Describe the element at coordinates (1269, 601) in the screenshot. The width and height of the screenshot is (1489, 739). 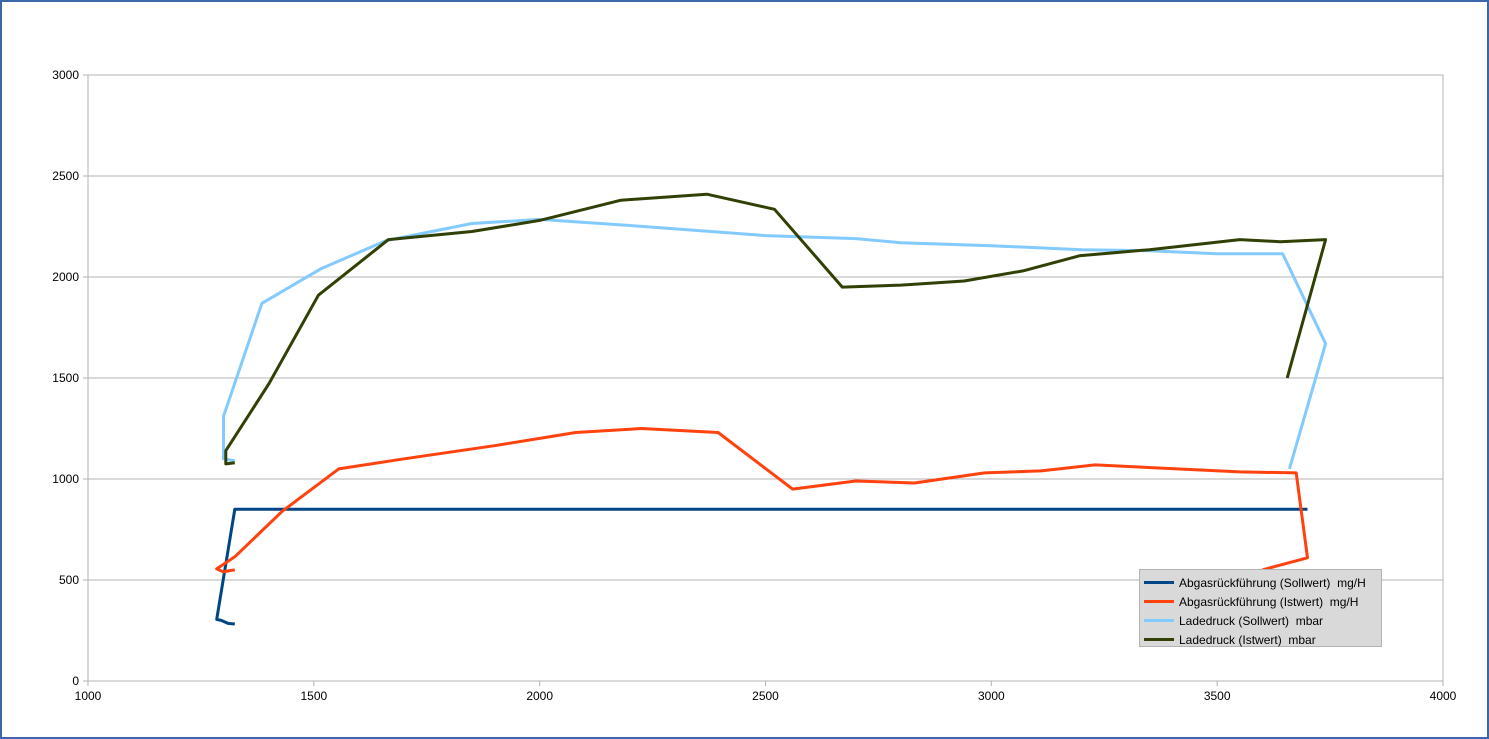
I see `legend-label: Abgasrückführung (Istwert) mg/H` at that location.